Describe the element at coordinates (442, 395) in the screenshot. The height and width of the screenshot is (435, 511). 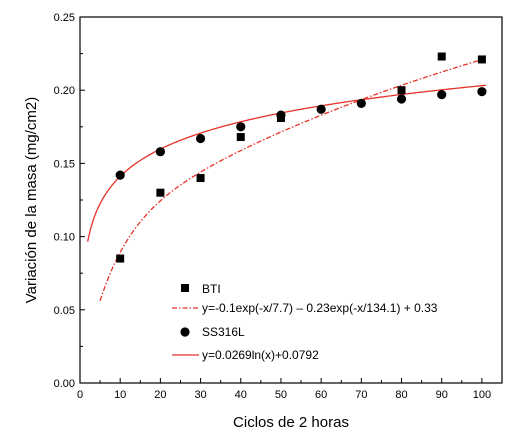
I see `x-tick-label: 90` at that location.